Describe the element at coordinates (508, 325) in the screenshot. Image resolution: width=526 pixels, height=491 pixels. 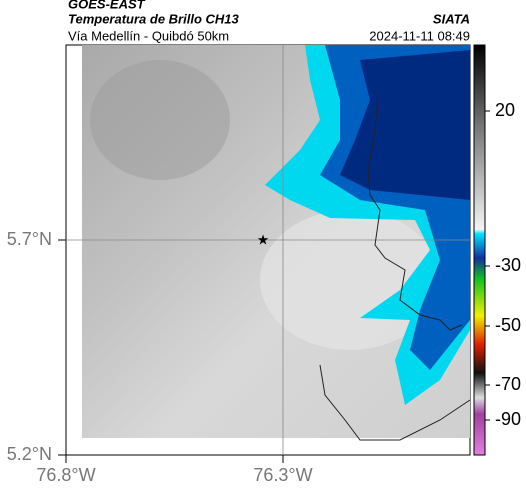
I see `colorbar-label: -50` at that location.